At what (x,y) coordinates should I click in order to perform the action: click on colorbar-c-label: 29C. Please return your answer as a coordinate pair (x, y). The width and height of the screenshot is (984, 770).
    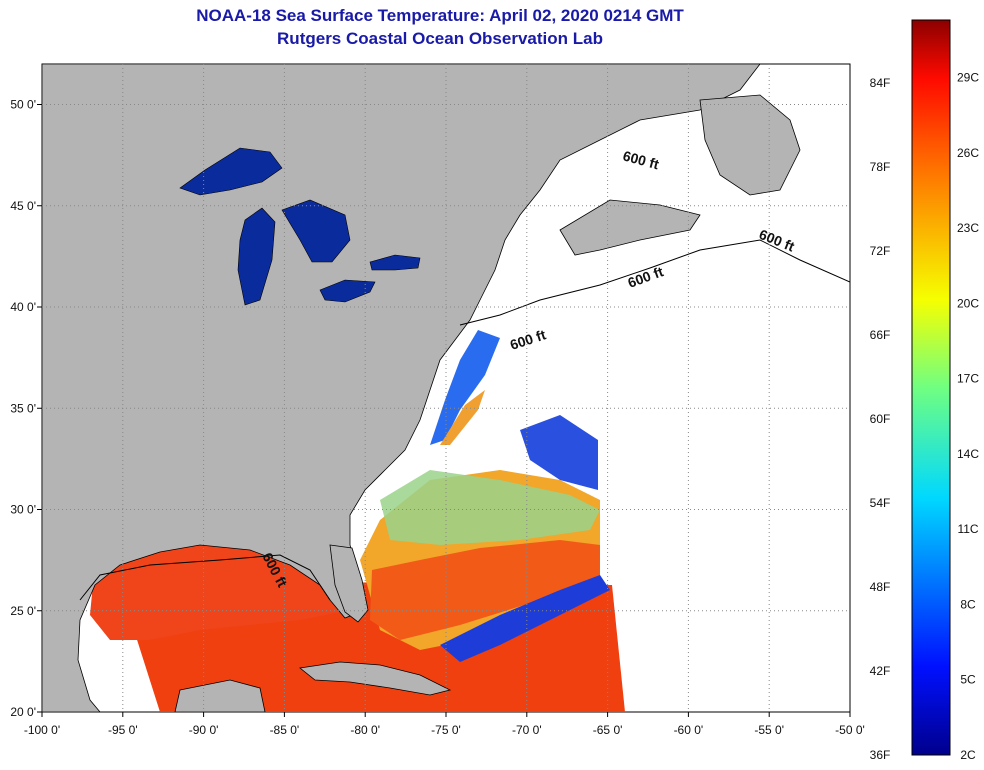
    Looking at the image, I should click on (968, 78).